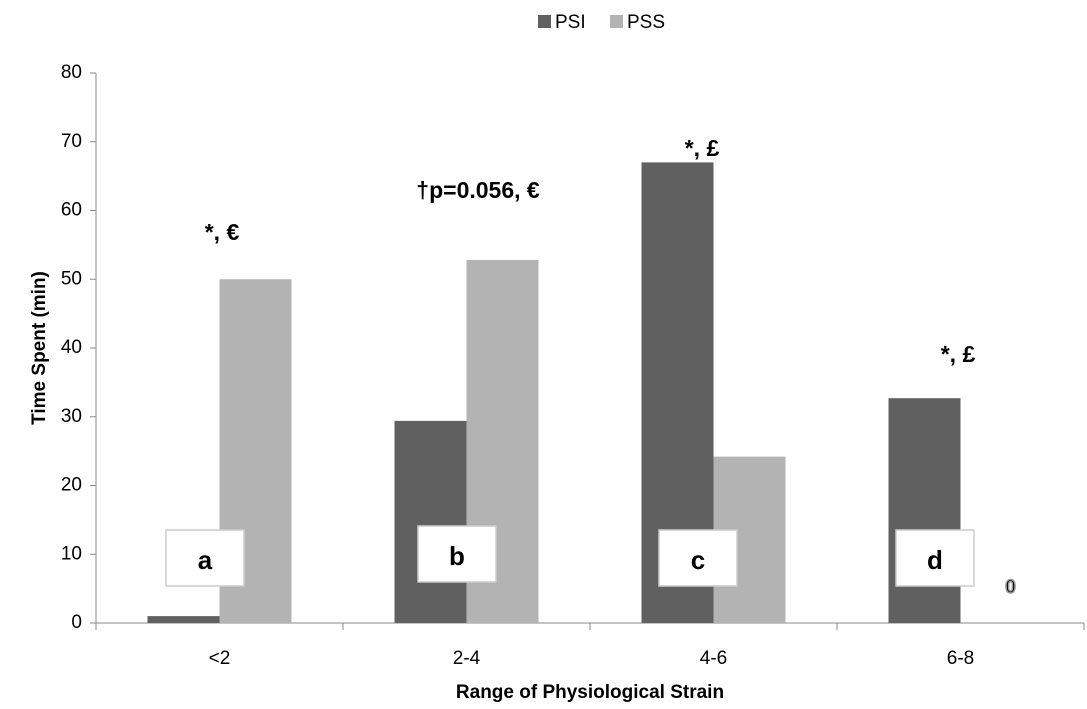 This screenshot has height=709, width=1087. I want to click on y-tick-label: 20, so click(71, 485).